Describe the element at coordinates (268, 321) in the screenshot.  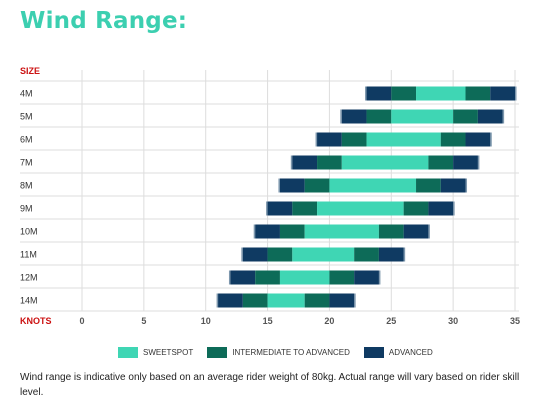
I see `x-tick-label: 15` at that location.